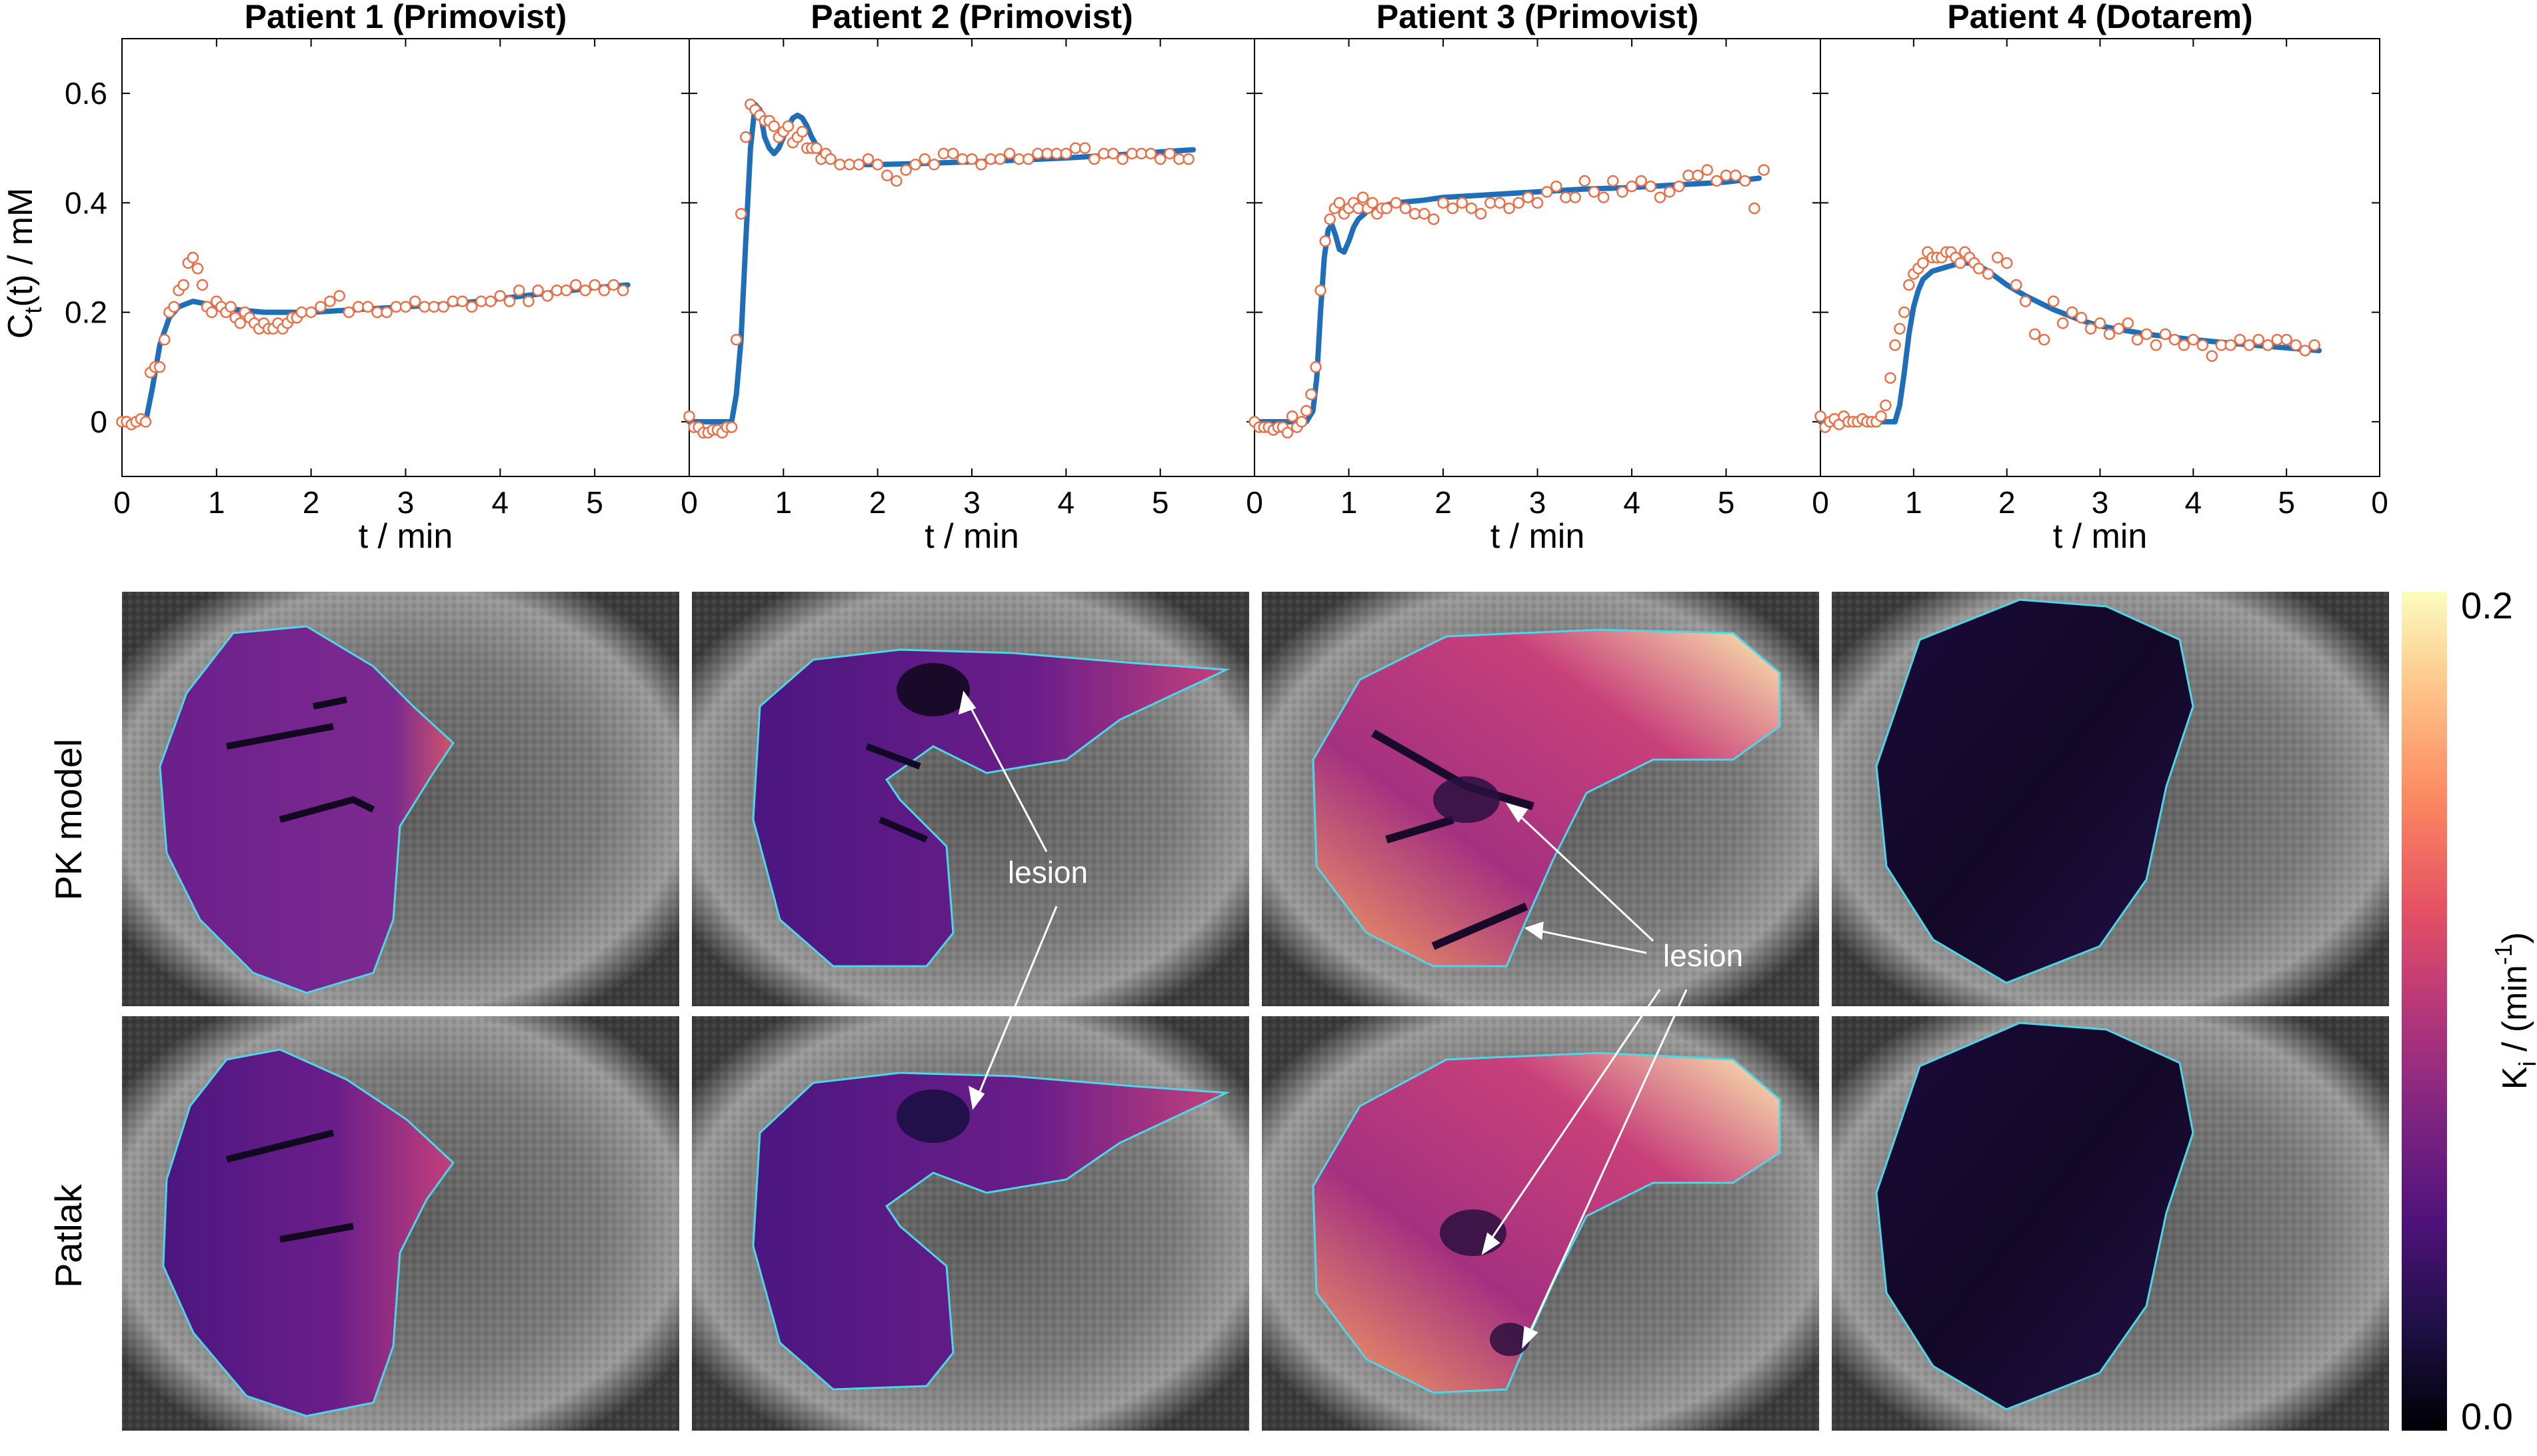 This screenshot has width=2537, height=1456. I want to click on y-tick-label: 0.2, so click(86, 312).